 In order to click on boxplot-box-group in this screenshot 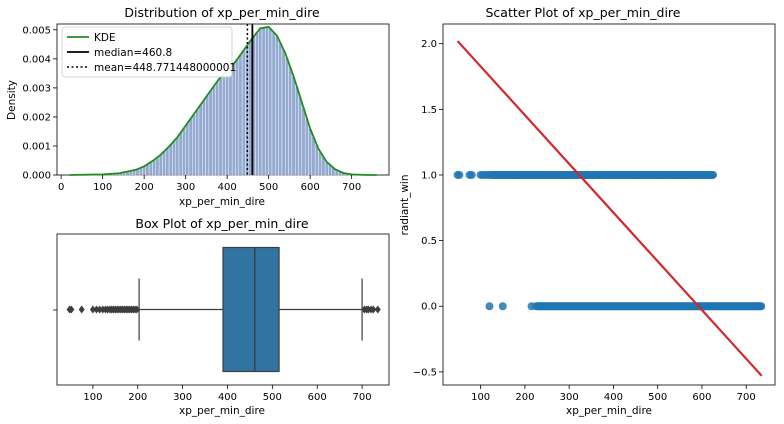, I will do `click(223, 309)`.